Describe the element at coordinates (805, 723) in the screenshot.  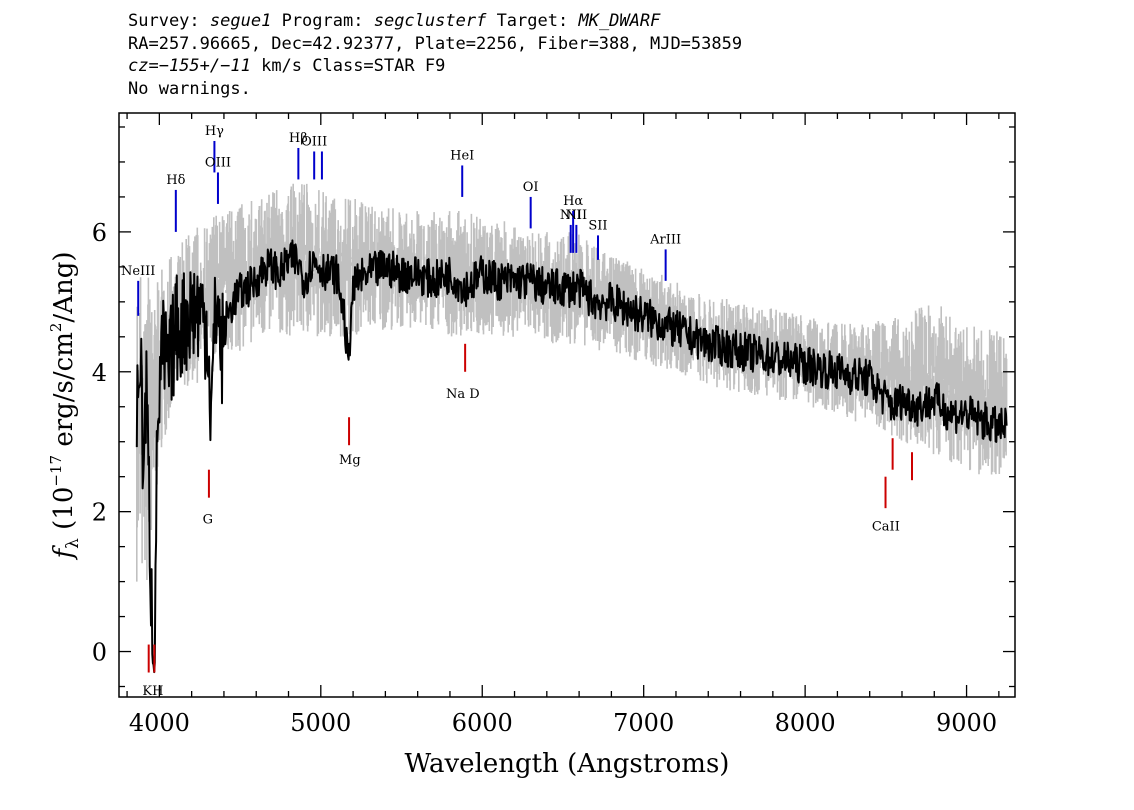
I see `x-tick-label: 8000` at that location.